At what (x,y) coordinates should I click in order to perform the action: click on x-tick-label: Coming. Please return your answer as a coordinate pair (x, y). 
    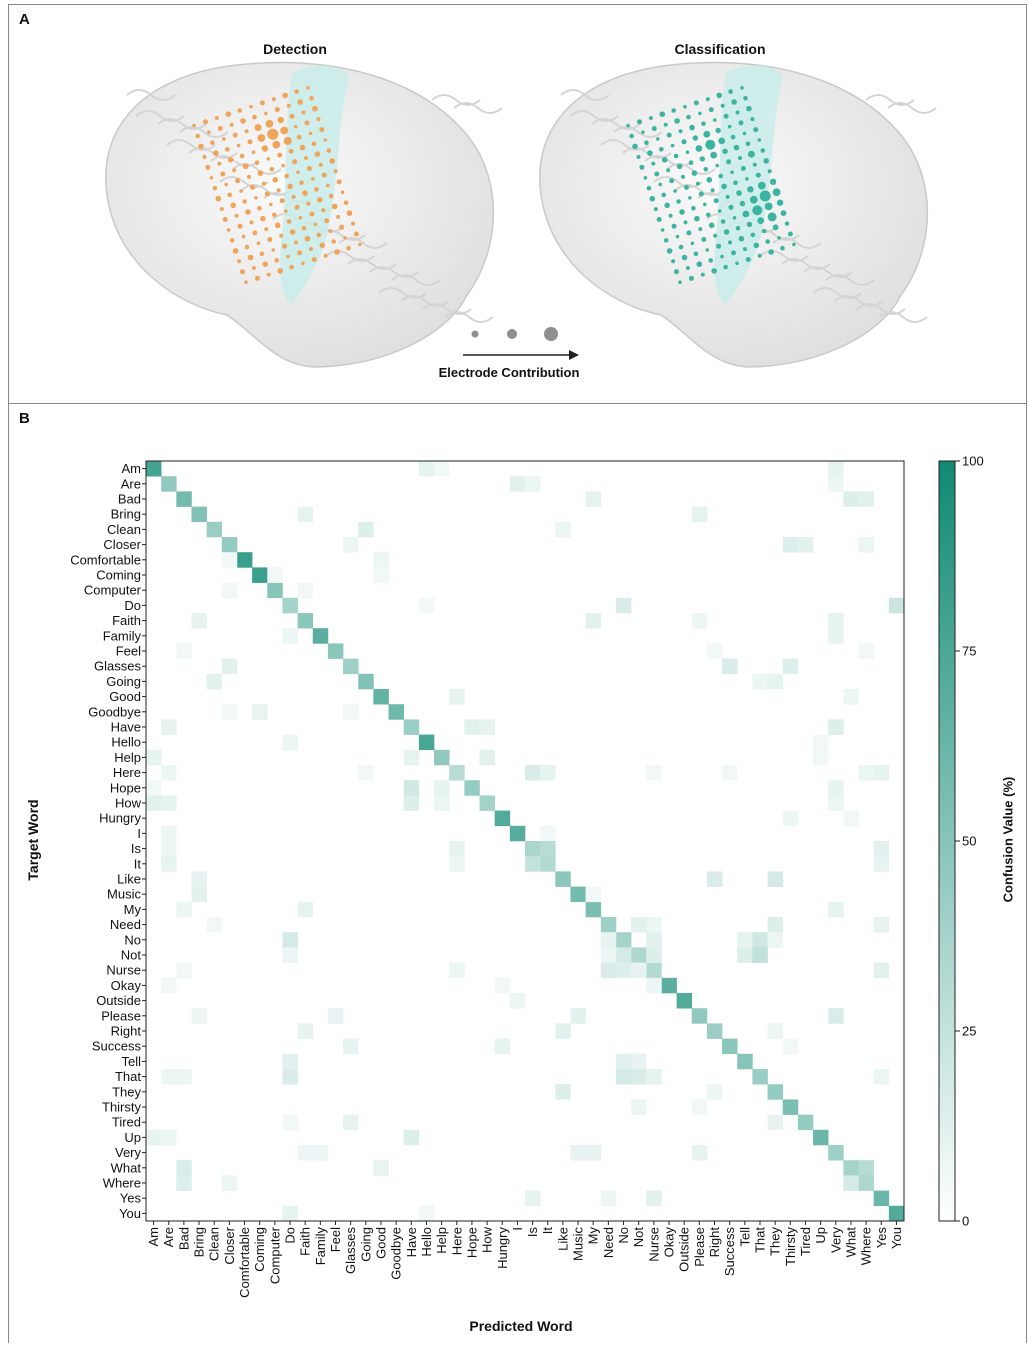
    Looking at the image, I should click on (259, 1249).